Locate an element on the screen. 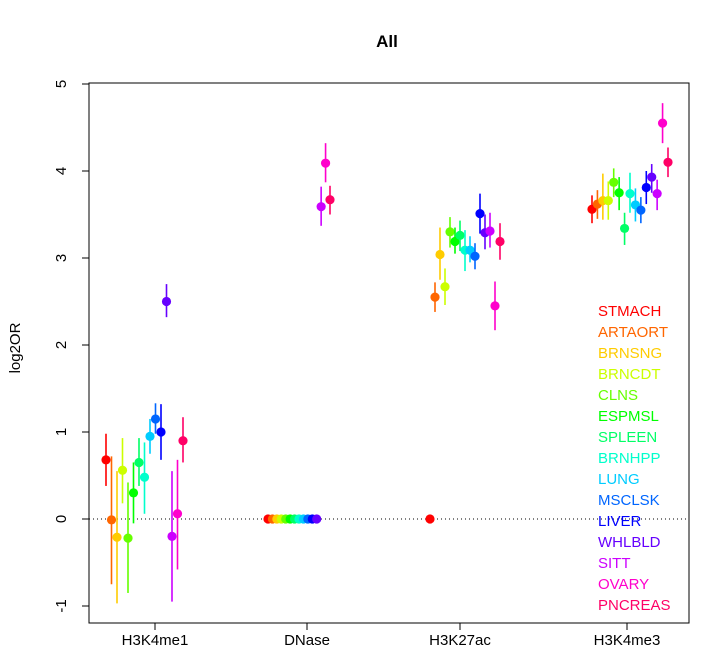 The image size is (709, 670). legend-entry: WHLBLD is located at coordinates (629, 542).